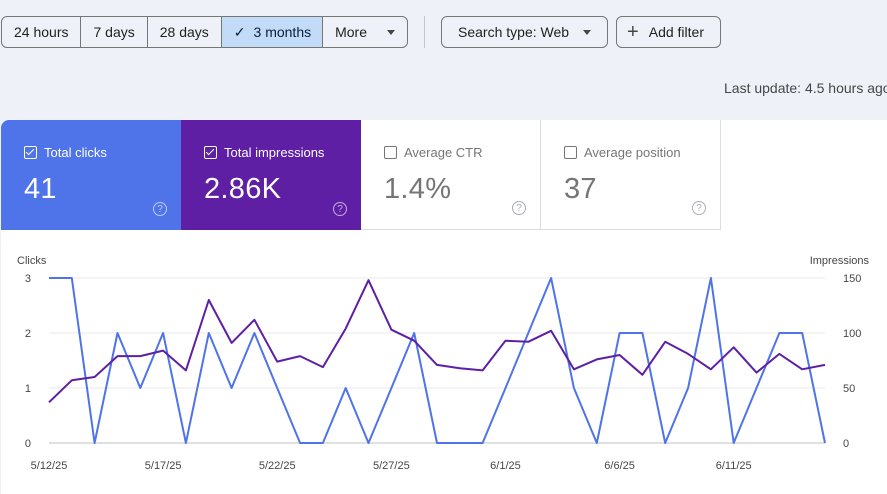 Image resolution: width=887 pixels, height=494 pixels. Describe the element at coordinates (32, 261) in the screenshot. I see `y-axis-title: Clicks` at that location.